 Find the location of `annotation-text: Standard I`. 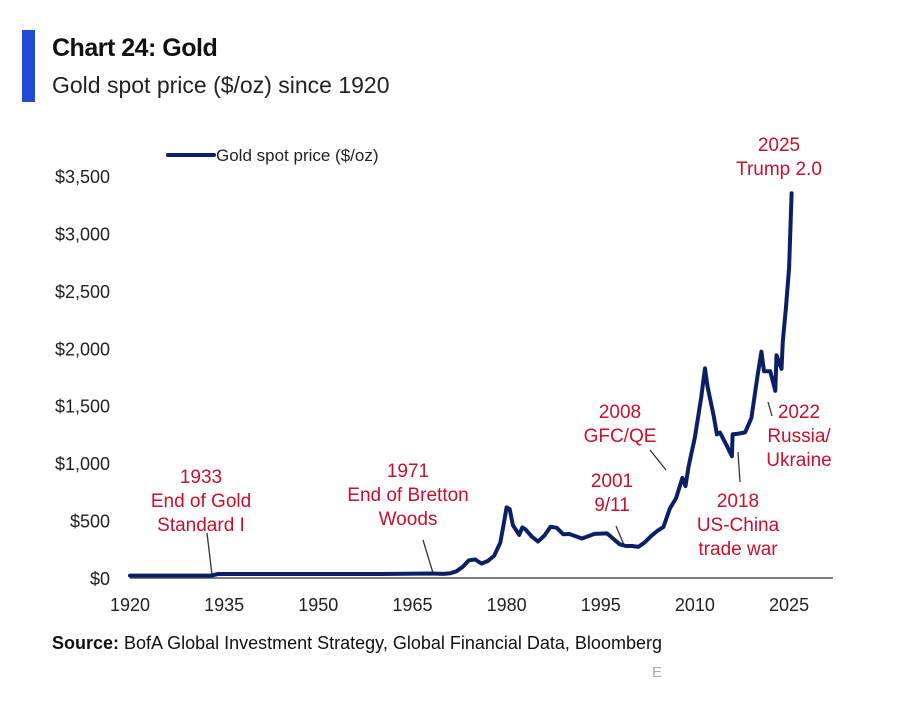

annotation-text: Standard I is located at coordinates (201, 525).